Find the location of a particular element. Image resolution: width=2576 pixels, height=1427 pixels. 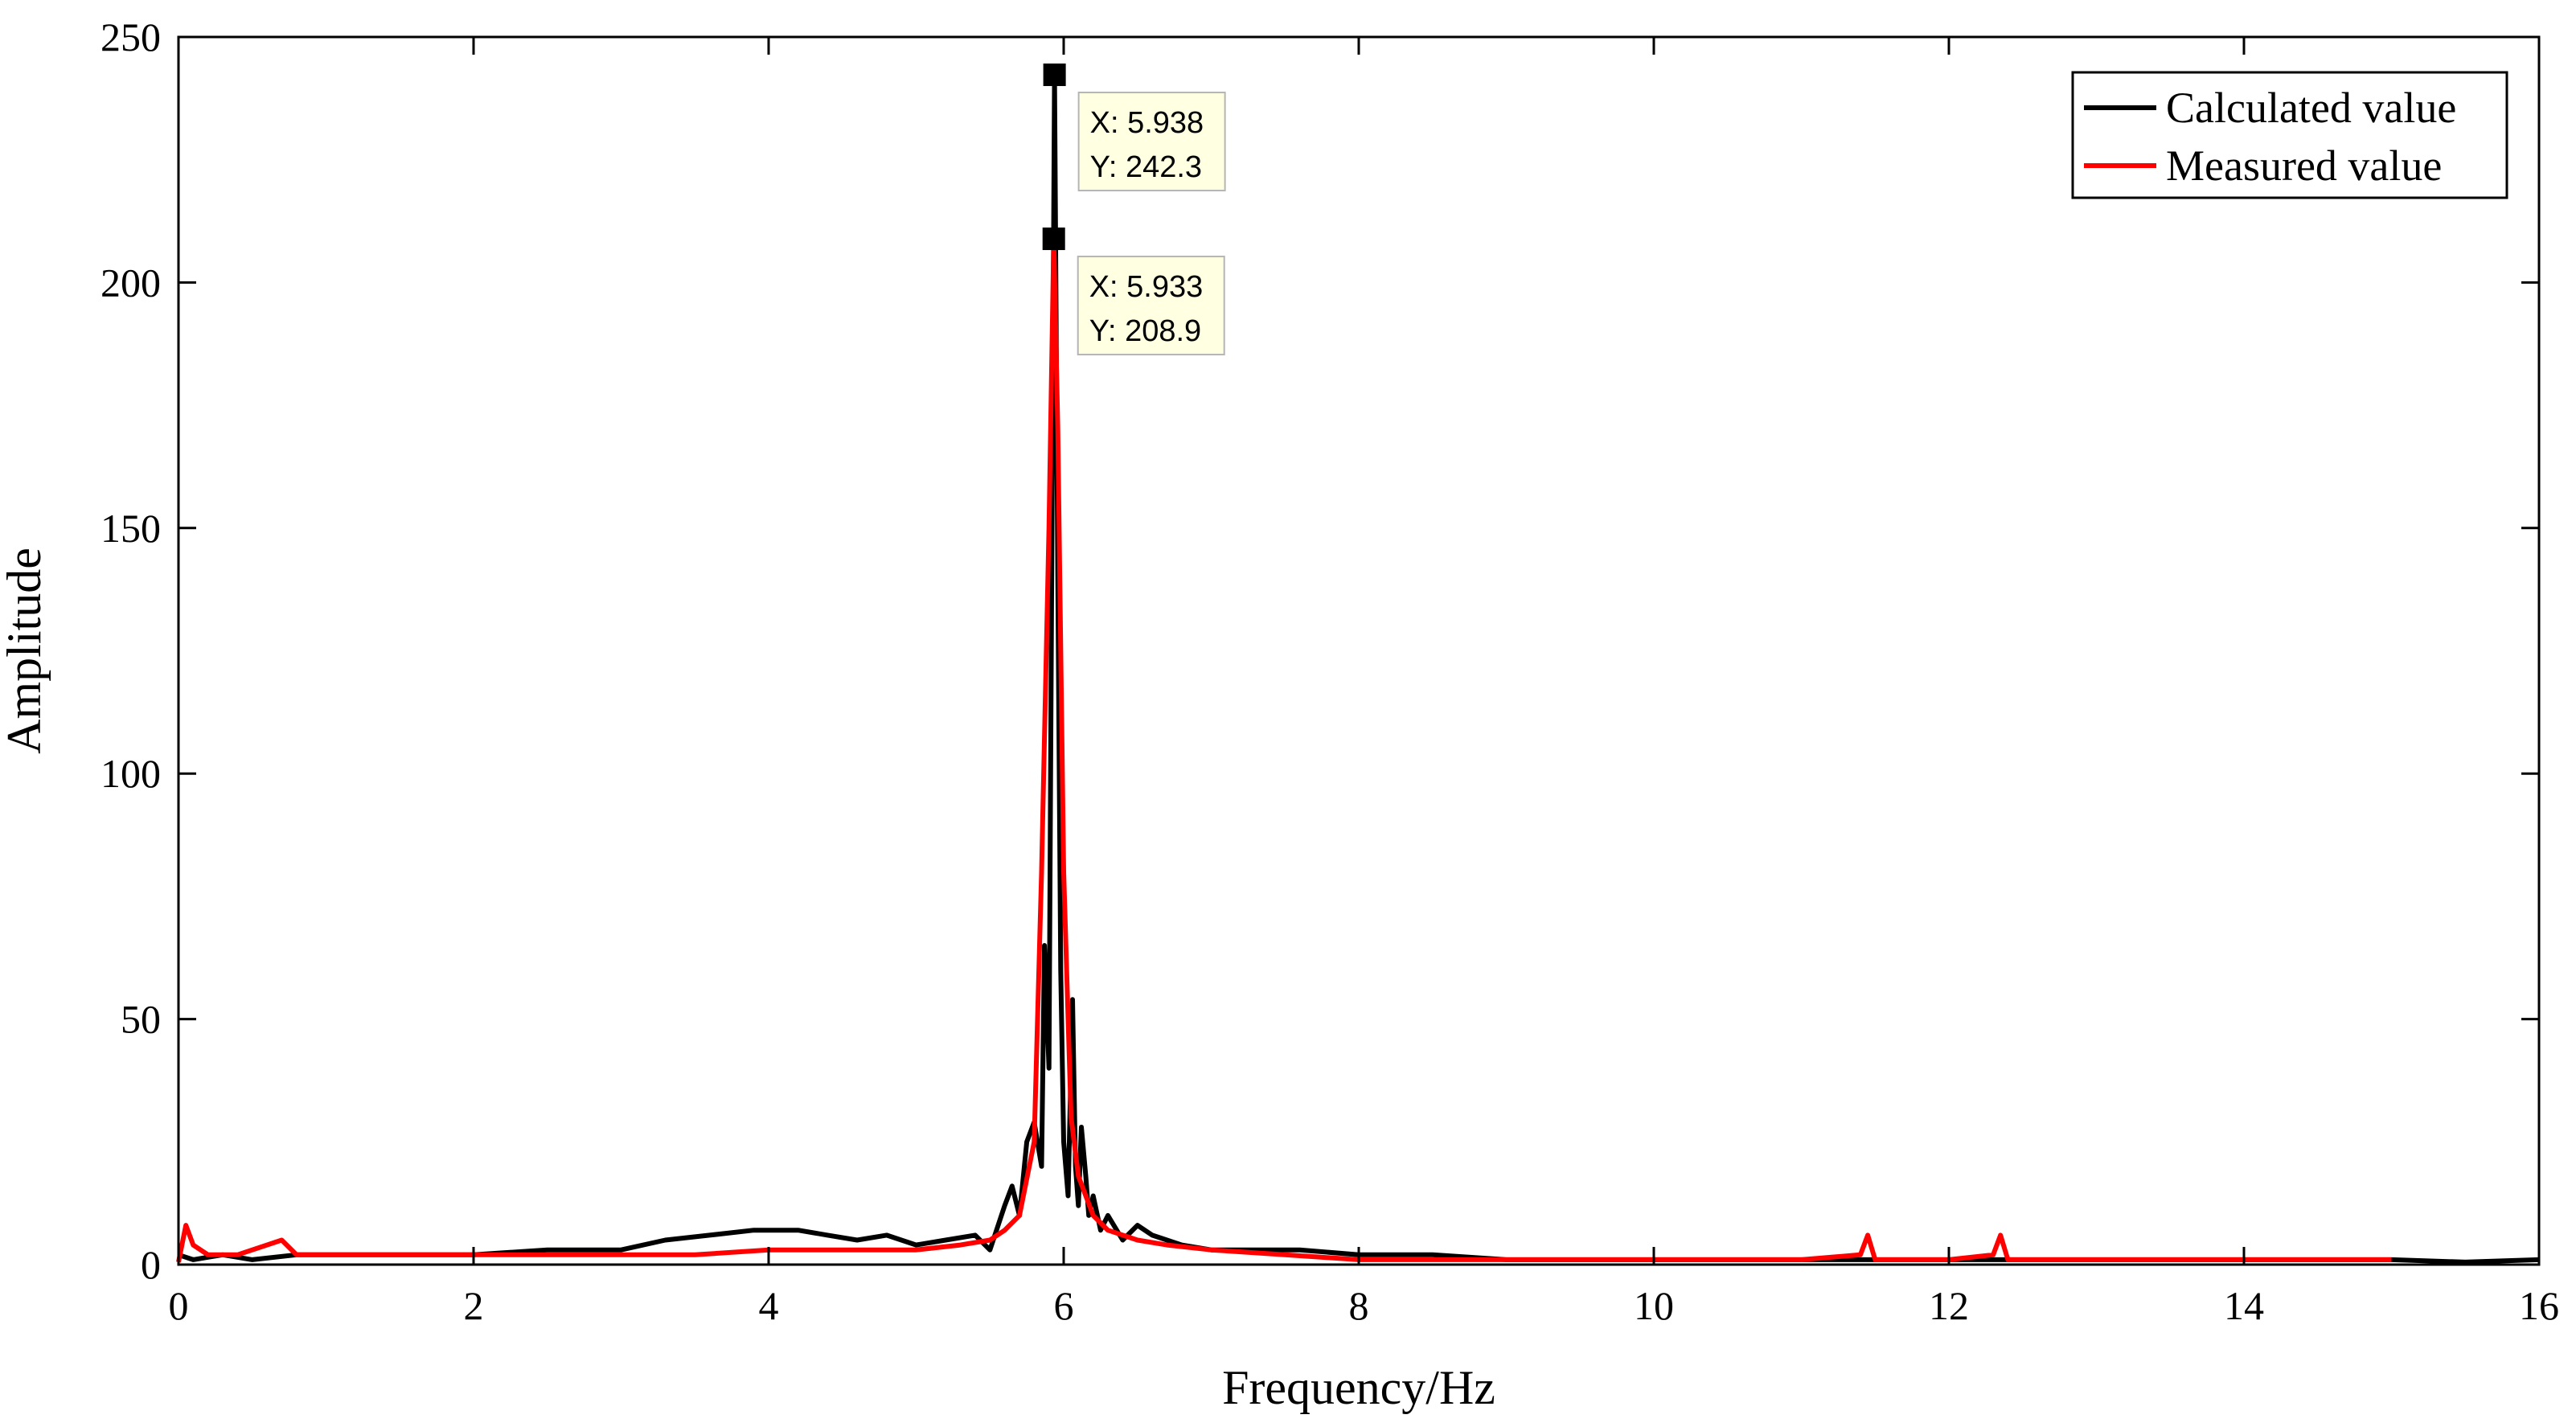

x-tick-label: 4 is located at coordinates (769, 1305).